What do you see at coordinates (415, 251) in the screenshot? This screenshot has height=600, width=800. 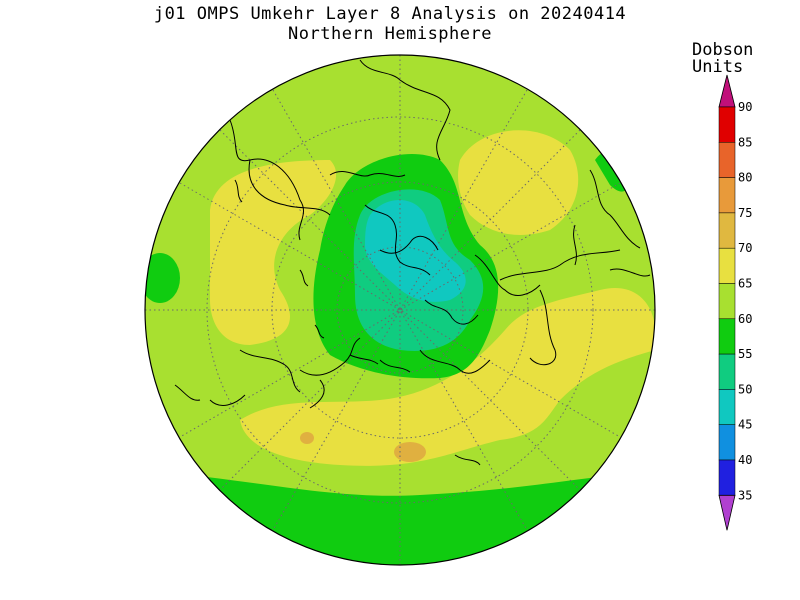 I see `field-cyan-polar` at bounding box center [415, 251].